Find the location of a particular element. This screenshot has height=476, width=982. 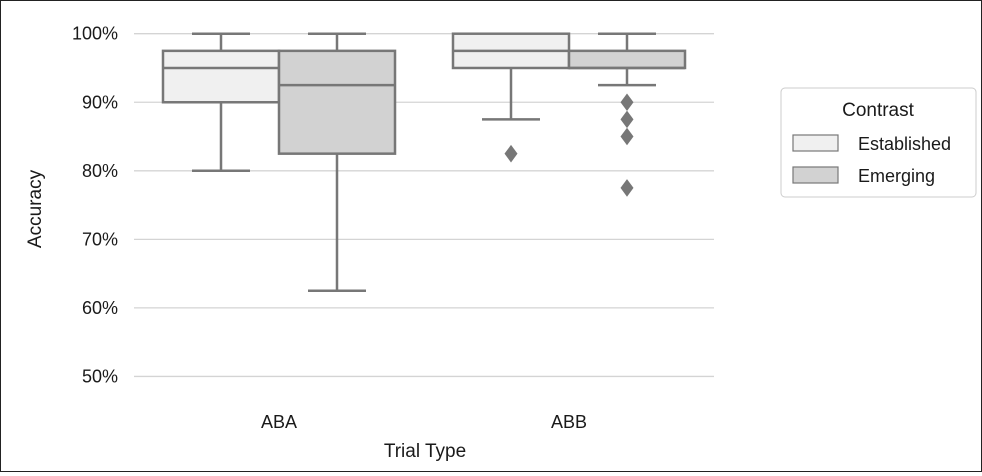

box-emerging-abb is located at coordinates (627, 114).